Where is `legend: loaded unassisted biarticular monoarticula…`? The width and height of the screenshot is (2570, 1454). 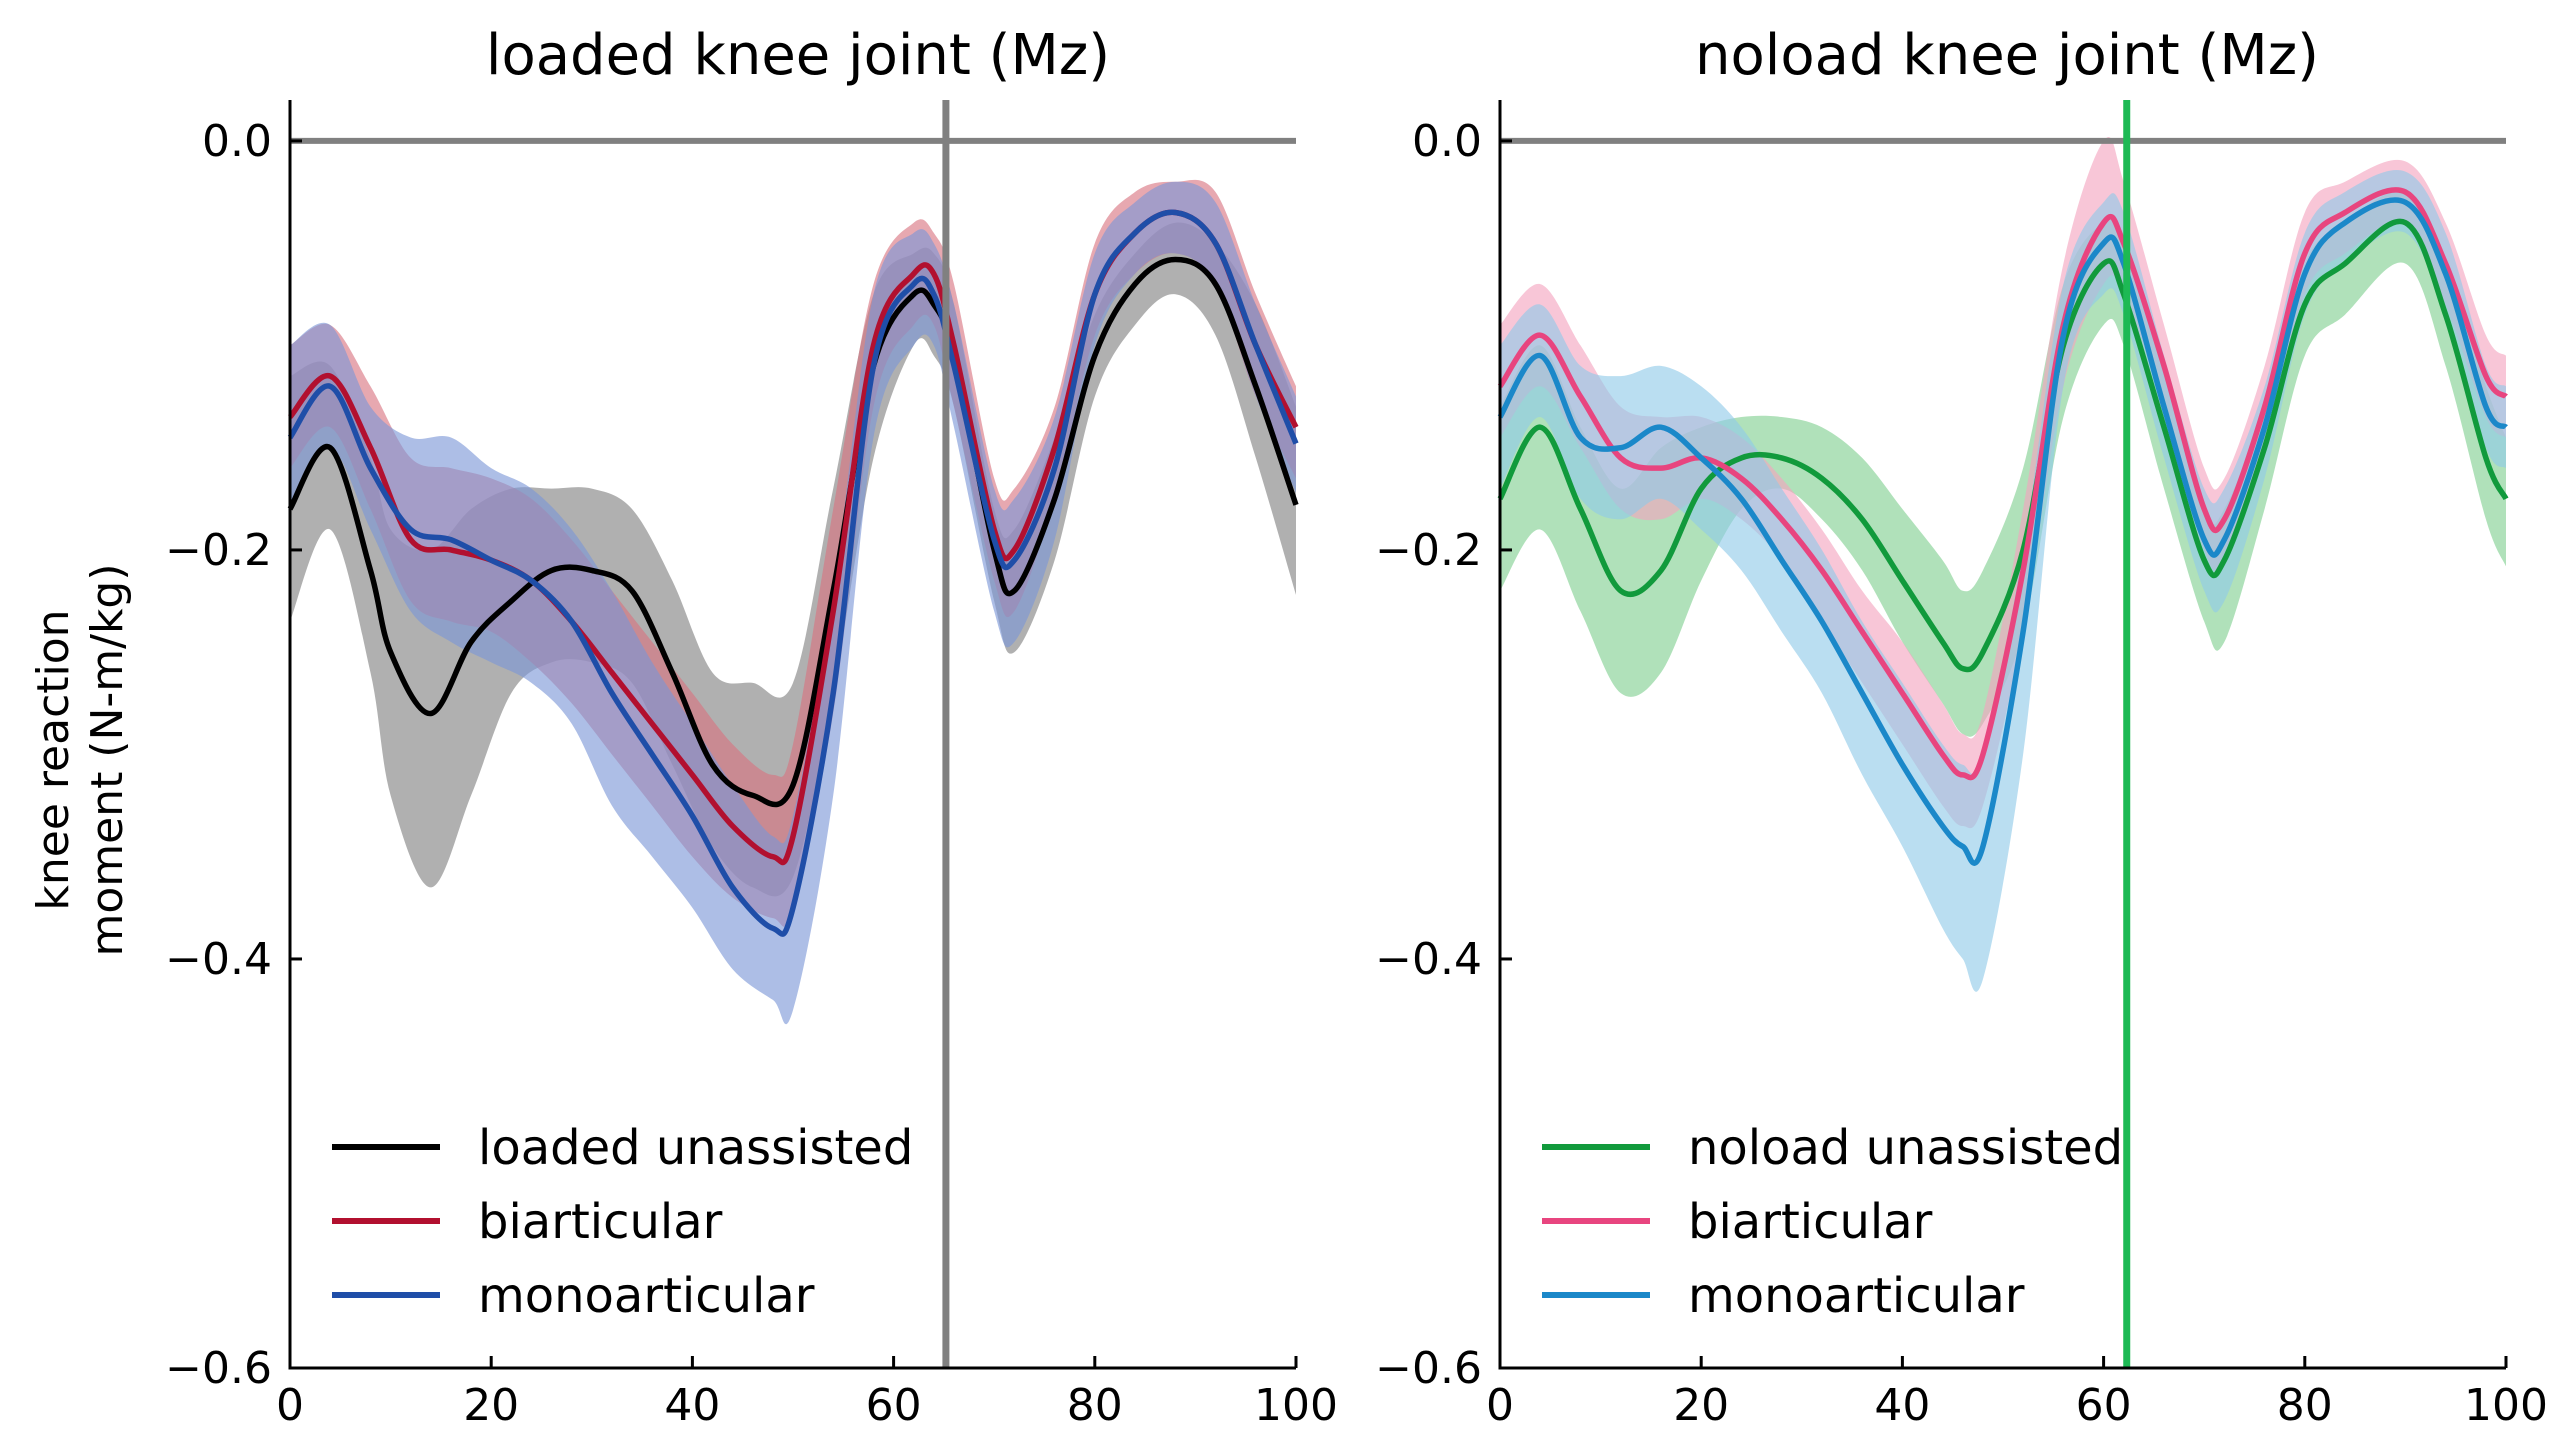 legend: loaded unassisted biarticular monoarticula… is located at coordinates (622, 1222).